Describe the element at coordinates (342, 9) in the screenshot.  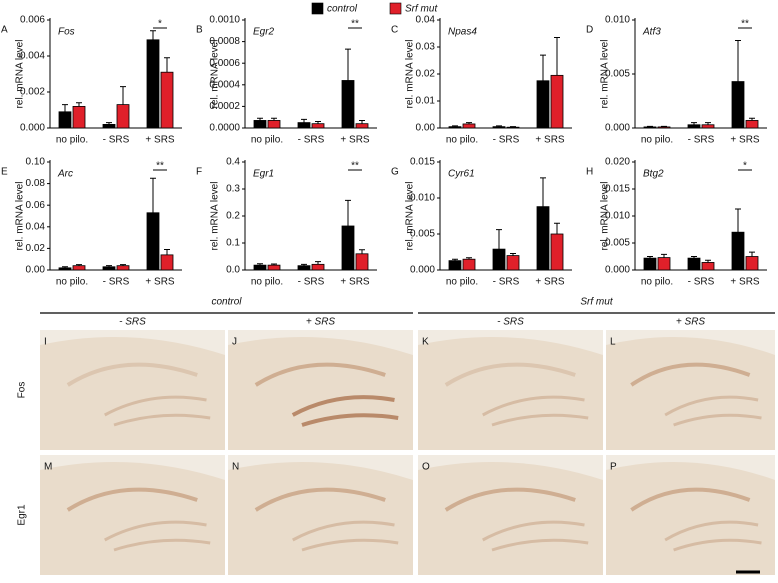
I see `legend-label: control` at that location.